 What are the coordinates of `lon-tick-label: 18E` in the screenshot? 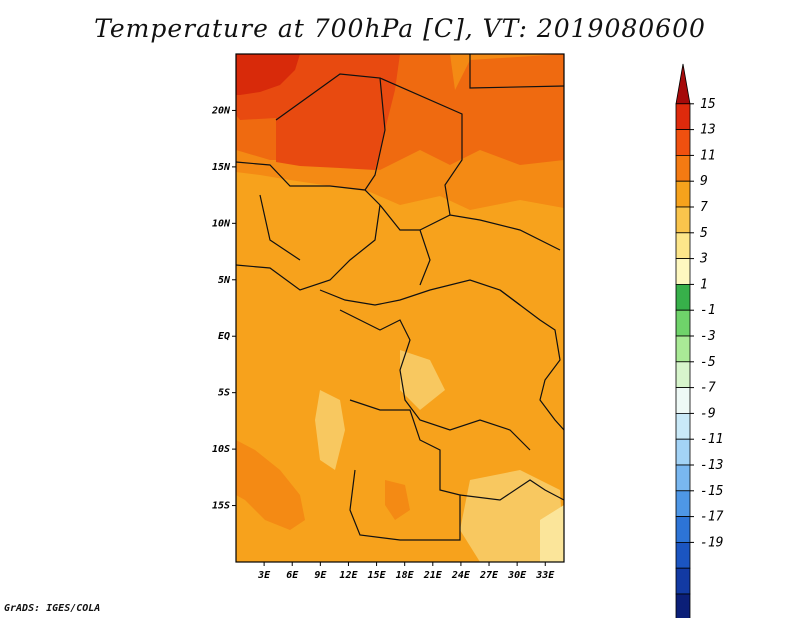 It's located at (405, 575).